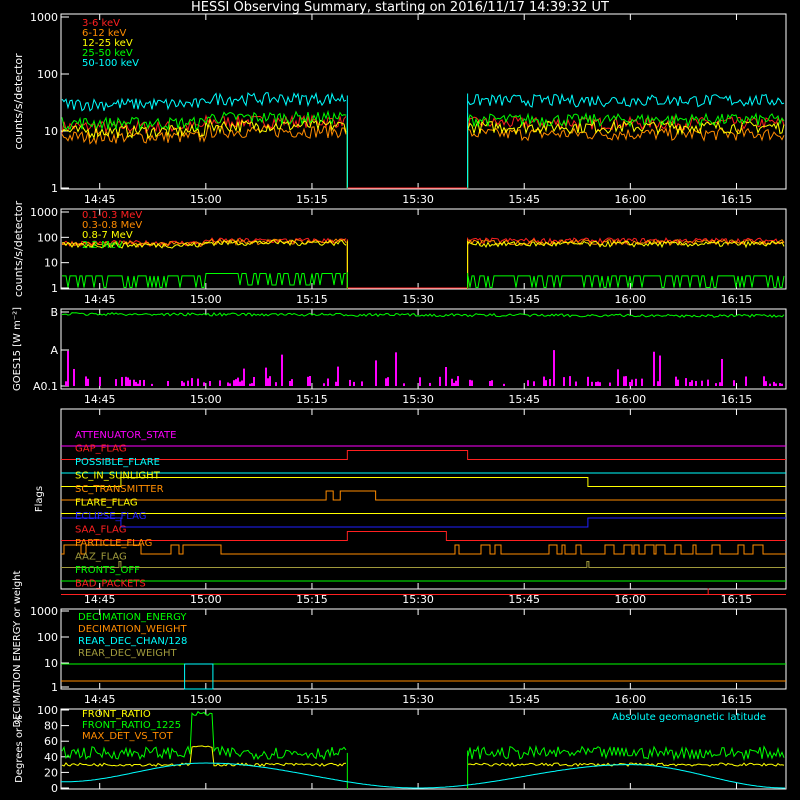 The image size is (800, 800). What do you see at coordinates (132, 617) in the screenshot?
I see `legend-entry: DECIMATION_ENERGY` at bounding box center [132, 617].